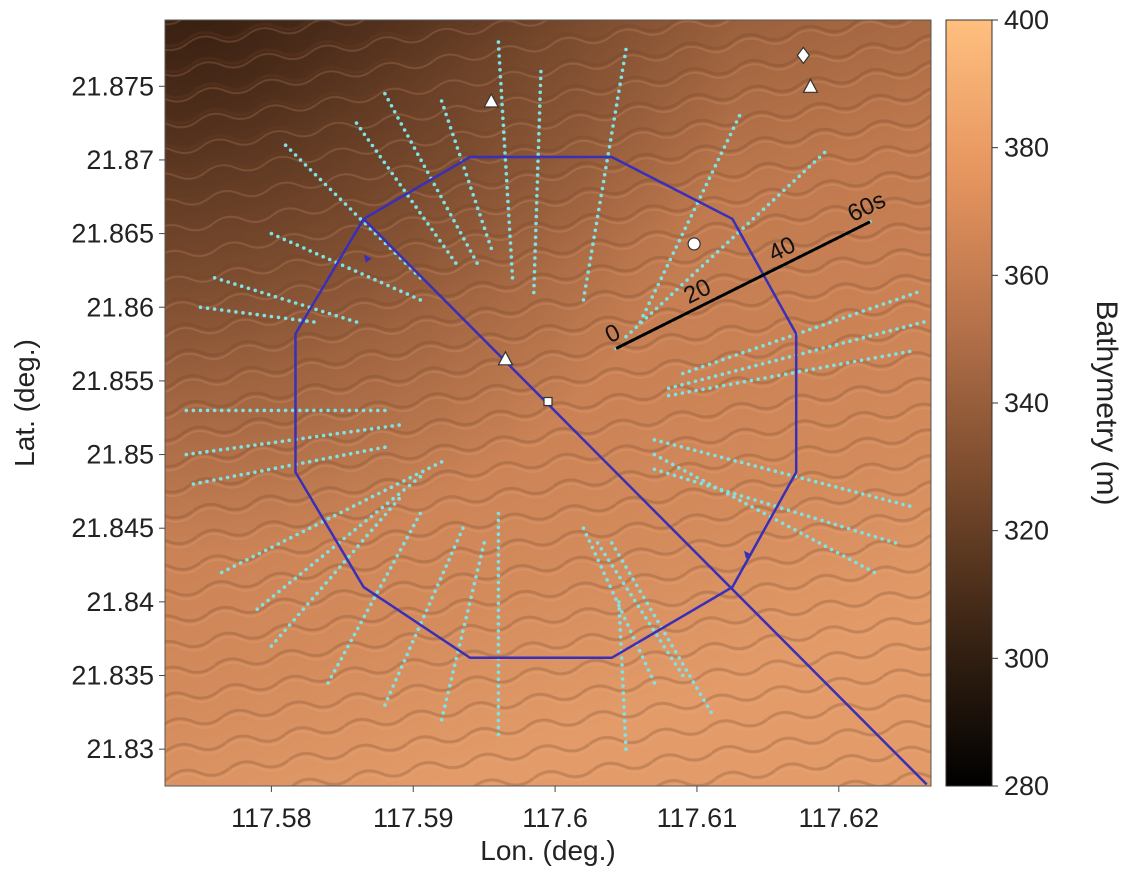 This screenshot has width=1125, height=869. Describe the element at coordinates (271, 818) in the screenshot. I see `x-tick-label: 117.58` at that location.